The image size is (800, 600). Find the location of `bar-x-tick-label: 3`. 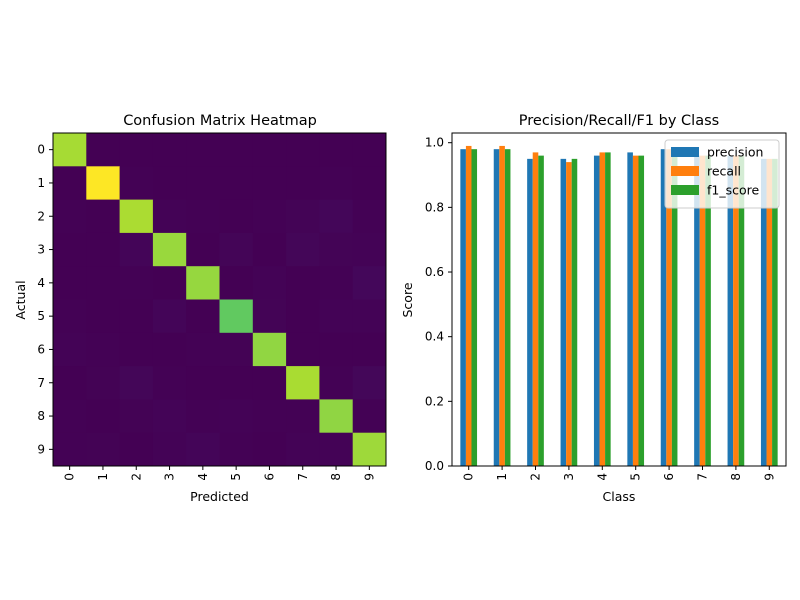

bar-x-tick-label: 3 is located at coordinates (569, 477).